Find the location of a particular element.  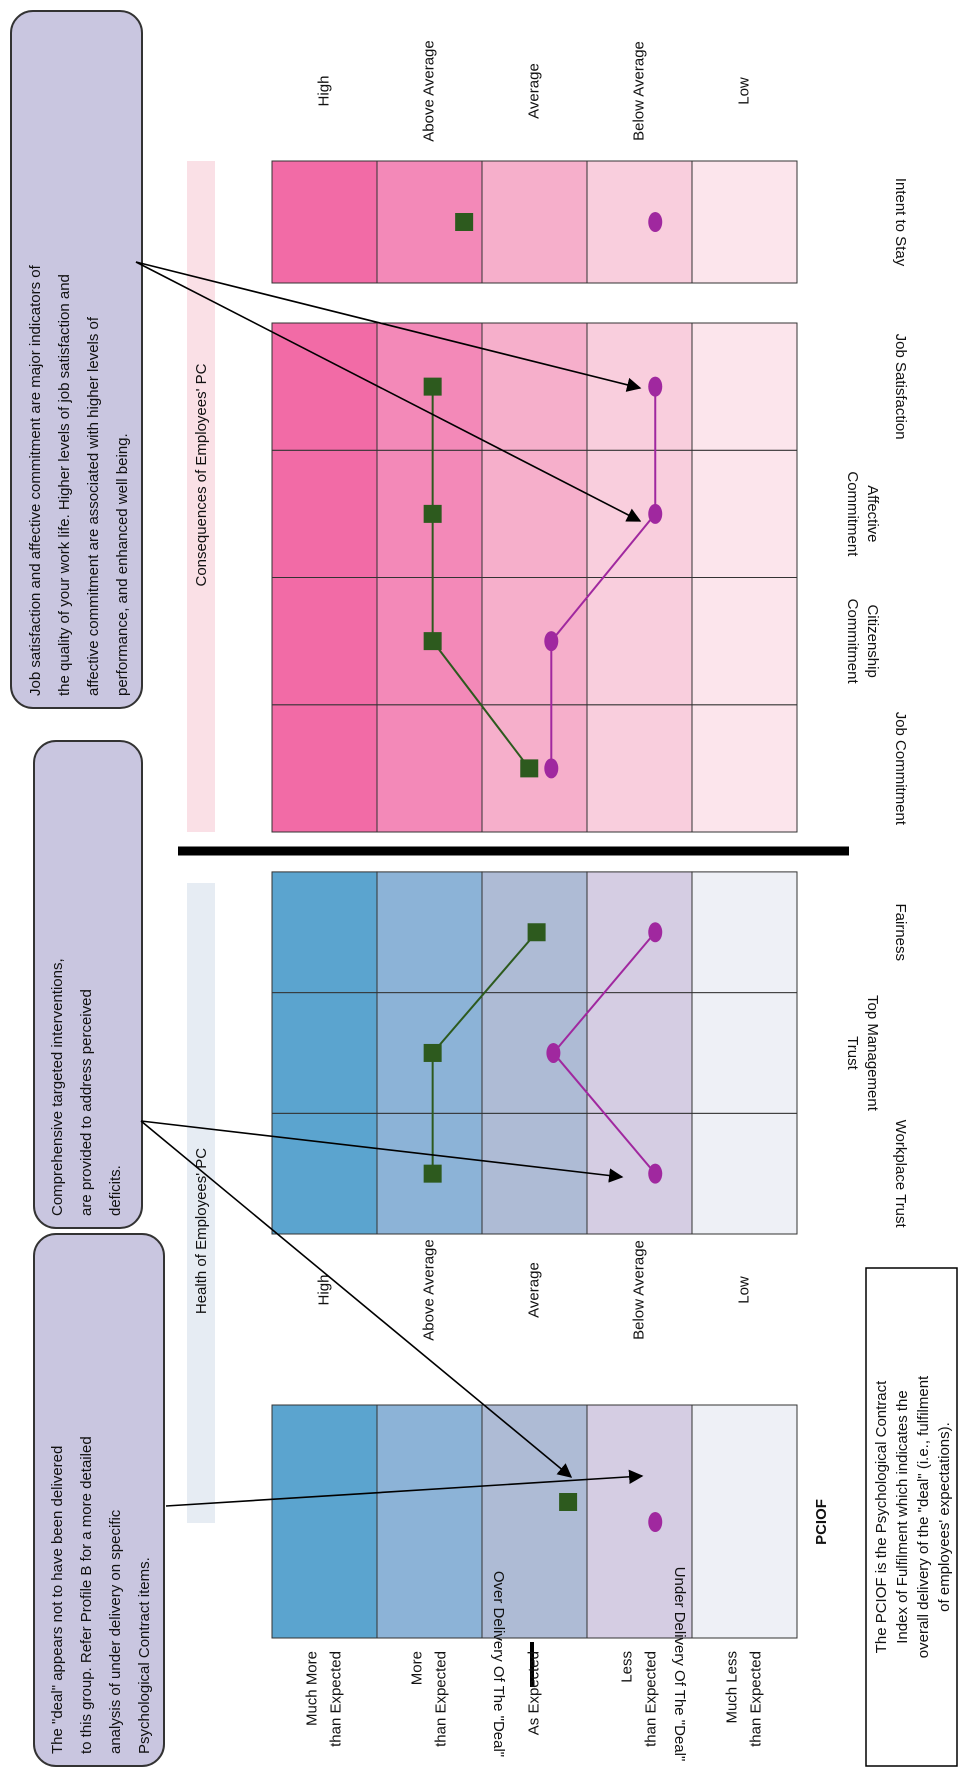

pciof-level-label-line: Less is located at coordinates (626, 1667).